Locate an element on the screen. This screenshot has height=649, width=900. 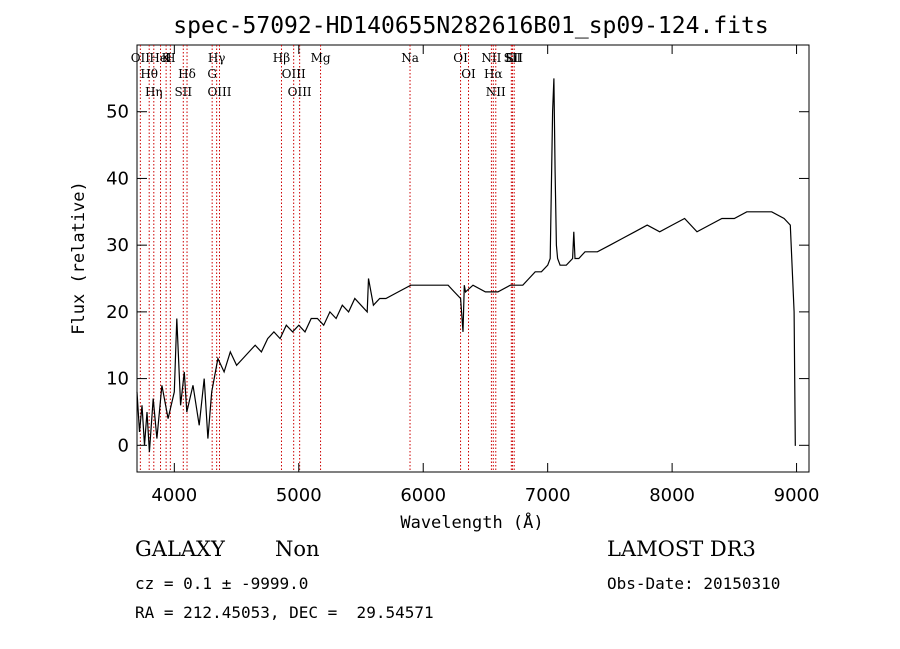
y-tick-label: 0 is located at coordinates (123, 445).